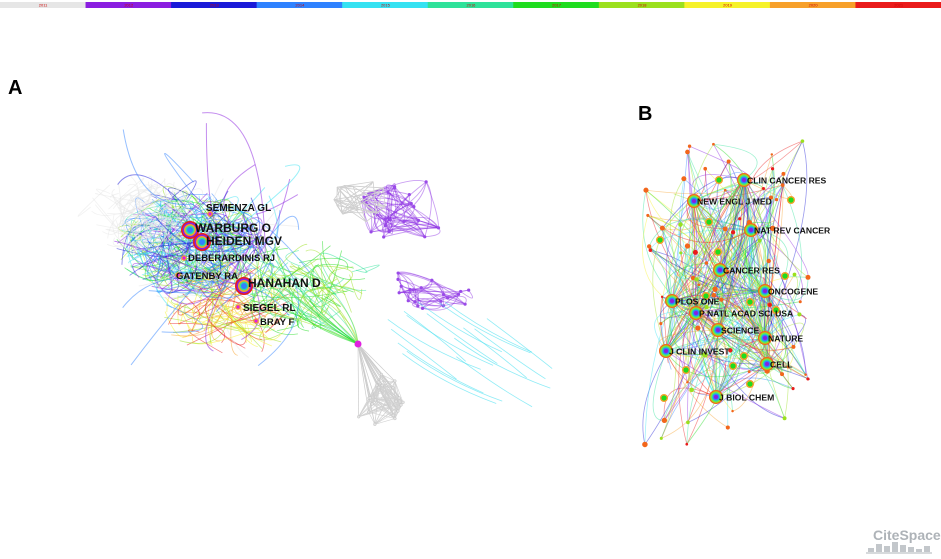 The width and height of the screenshot is (941, 559). I want to click on timeline-year-label: 2013, so click(215, 5).